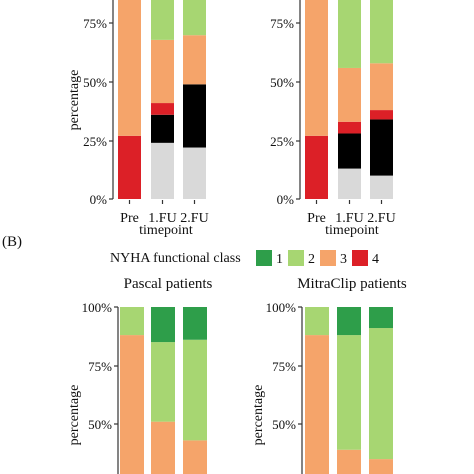 This screenshot has height=474, width=474. What do you see at coordinates (166, 230) in the screenshot?
I see `panel1-xlabel: timepoint` at bounding box center [166, 230].